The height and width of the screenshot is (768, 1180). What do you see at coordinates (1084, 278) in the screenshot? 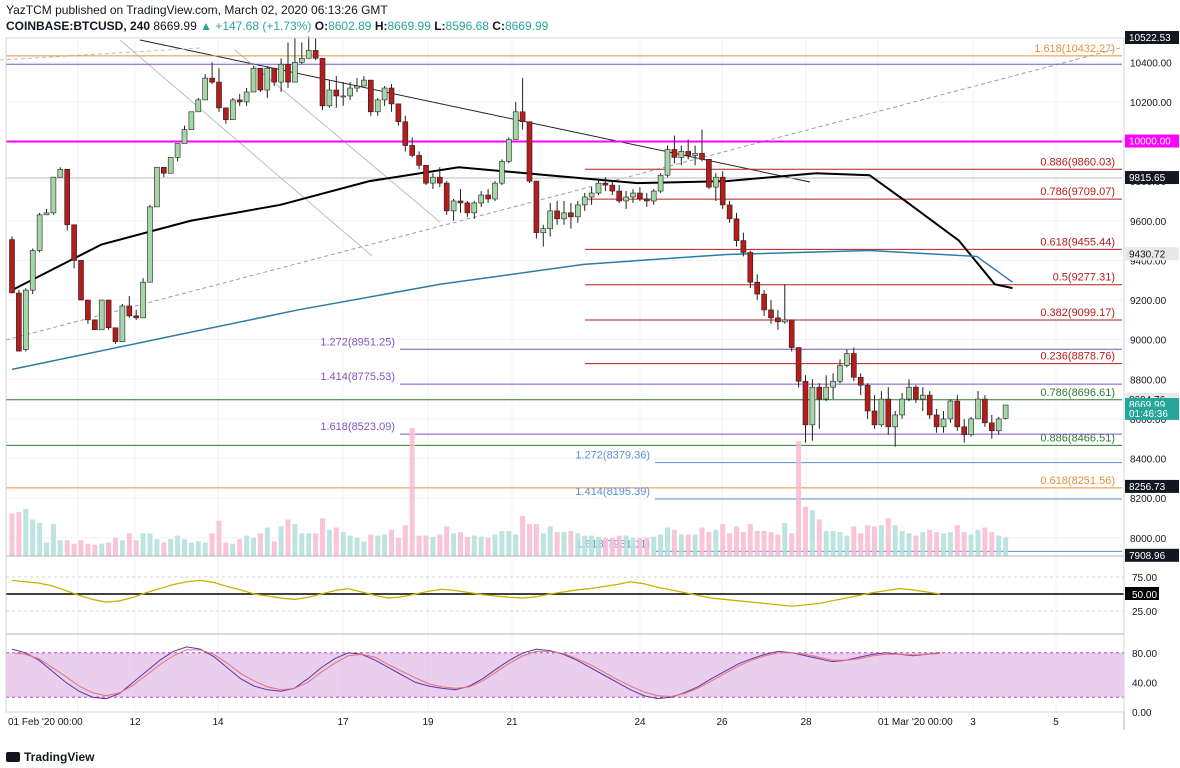
I see `level-label: 0.5(9277.31)` at bounding box center [1084, 278].